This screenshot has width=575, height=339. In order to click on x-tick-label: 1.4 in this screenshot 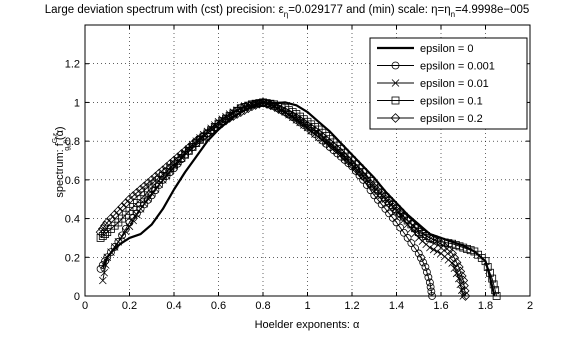, I will do `click(396, 306)`.